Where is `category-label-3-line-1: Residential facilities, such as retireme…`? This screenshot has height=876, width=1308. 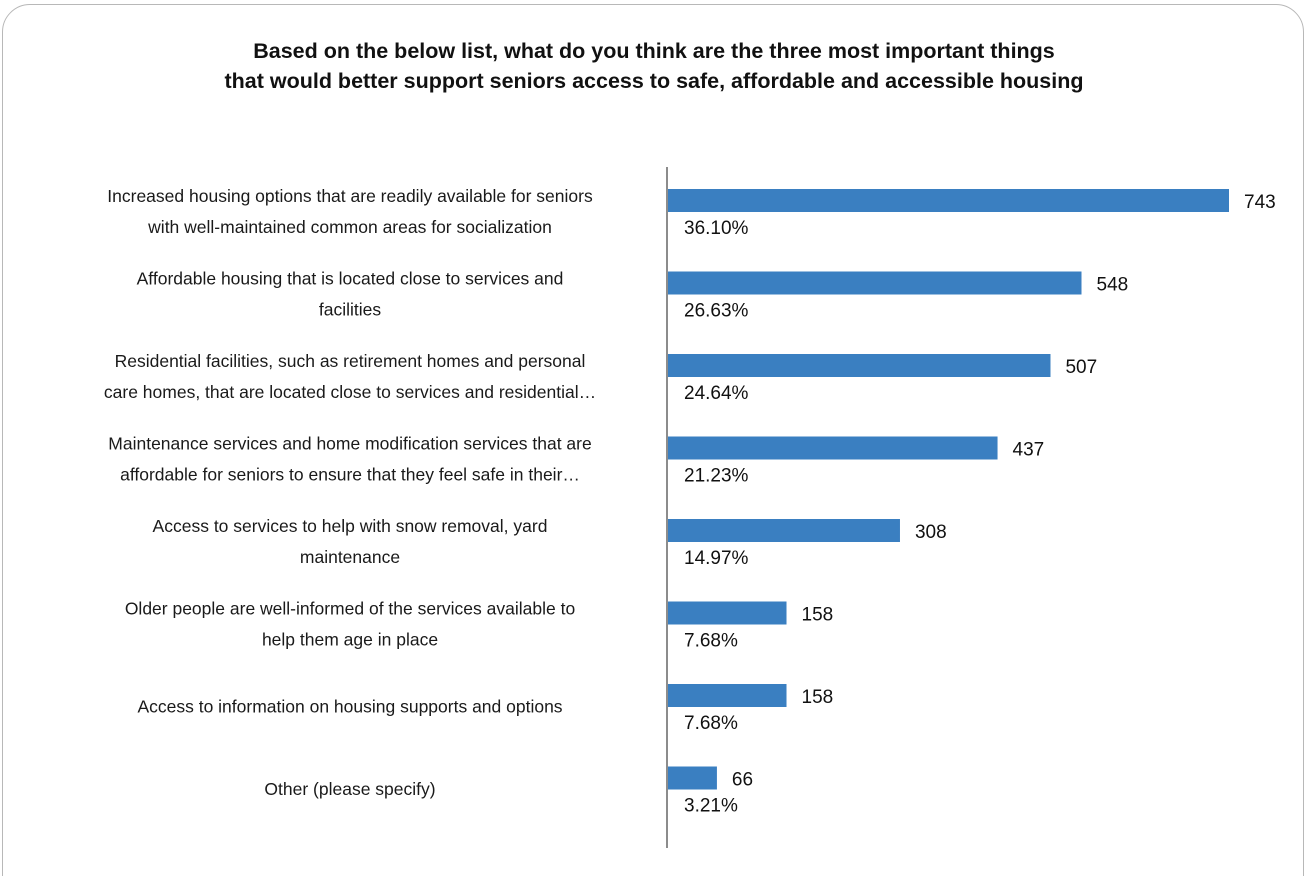 category-label-3-line-1: Residential facilities, such as retireme… is located at coordinates (350, 361).